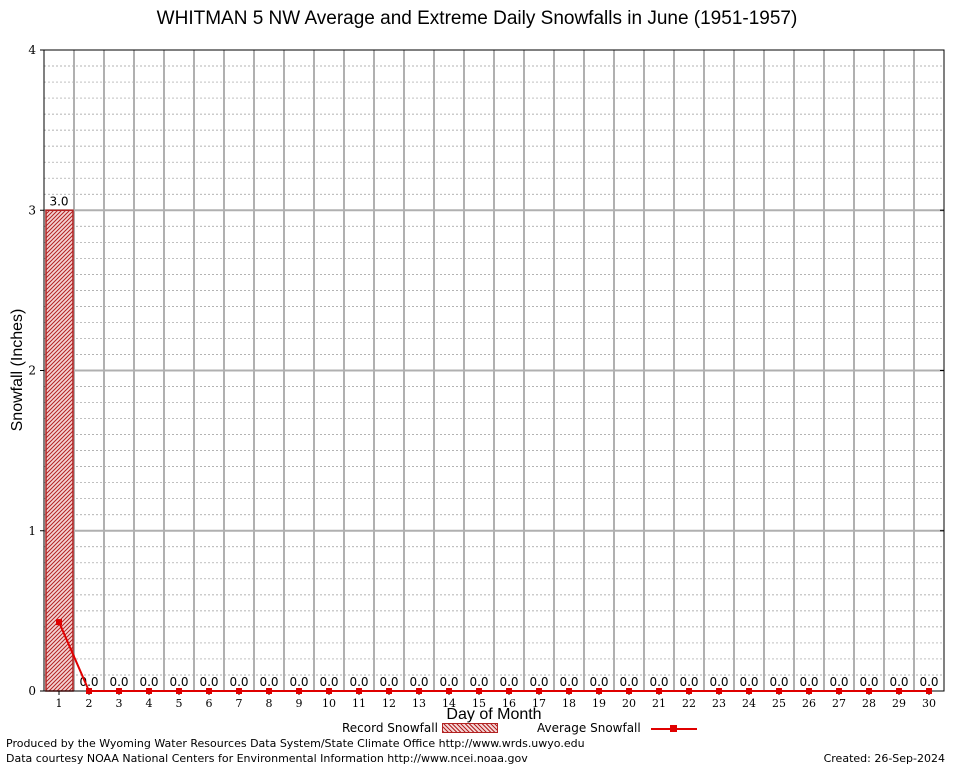  What do you see at coordinates (494, 714) in the screenshot?
I see `x-axis-label: Day of Month` at bounding box center [494, 714].